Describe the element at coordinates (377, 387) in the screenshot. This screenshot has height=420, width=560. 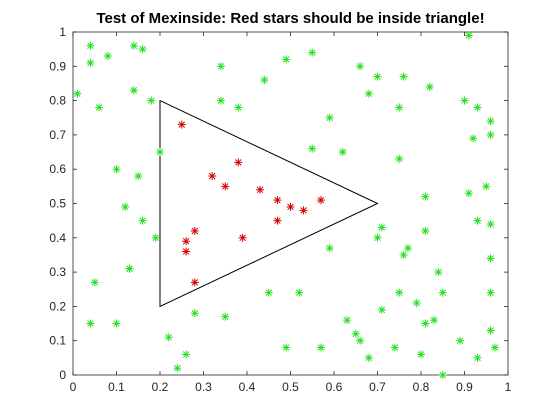
I see `x-tick-label: 0.7` at that location.